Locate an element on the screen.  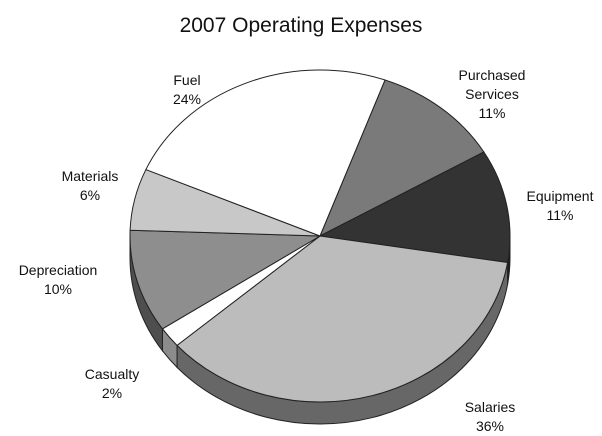
slice-label: Casualty 2% is located at coordinates (112, 384).